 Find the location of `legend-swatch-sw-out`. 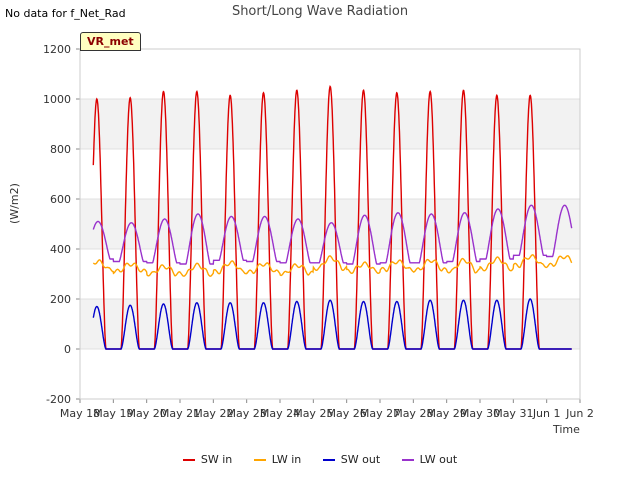

legend-swatch-sw-out is located at coordinates (328, 460).